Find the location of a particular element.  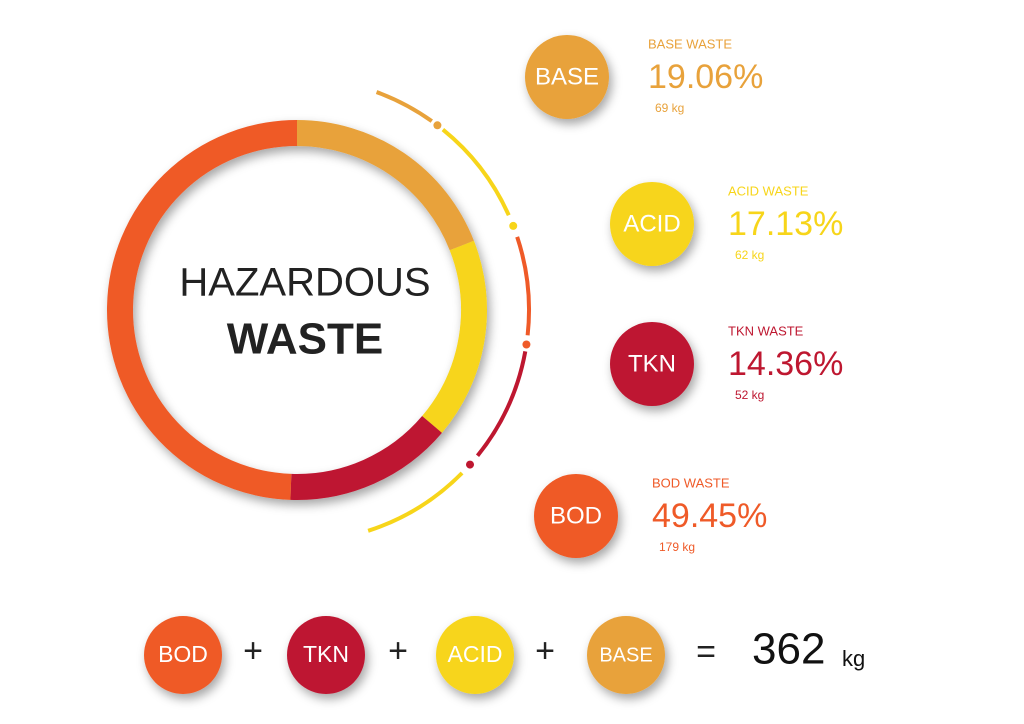

badge-label: ACID is located at coordinates (651, 223).